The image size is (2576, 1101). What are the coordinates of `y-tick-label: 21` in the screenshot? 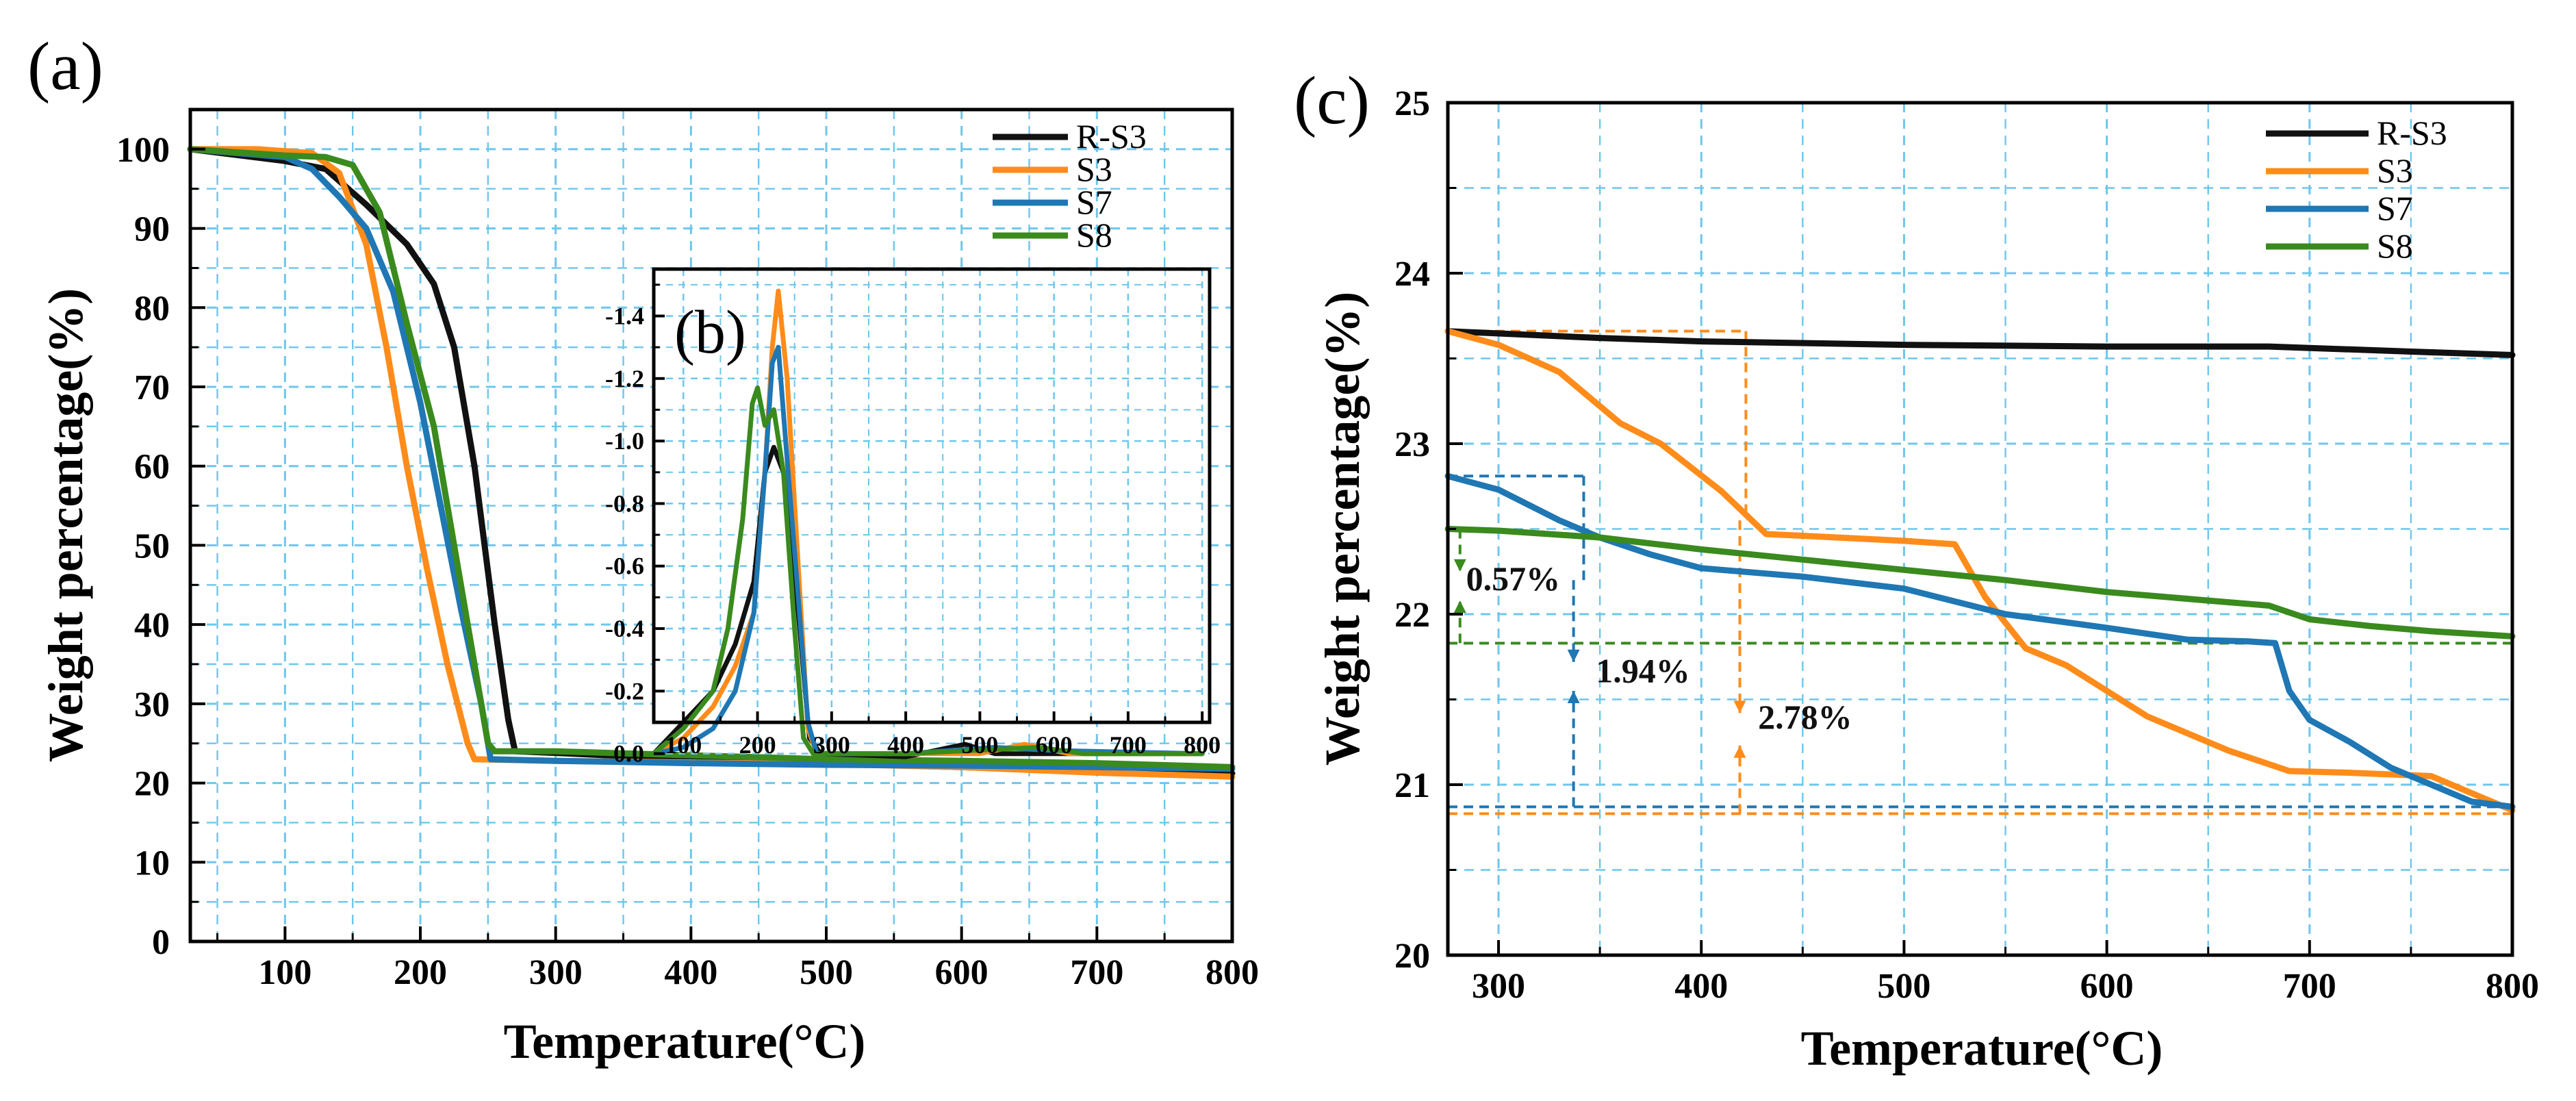 It's located at (1412, 785).